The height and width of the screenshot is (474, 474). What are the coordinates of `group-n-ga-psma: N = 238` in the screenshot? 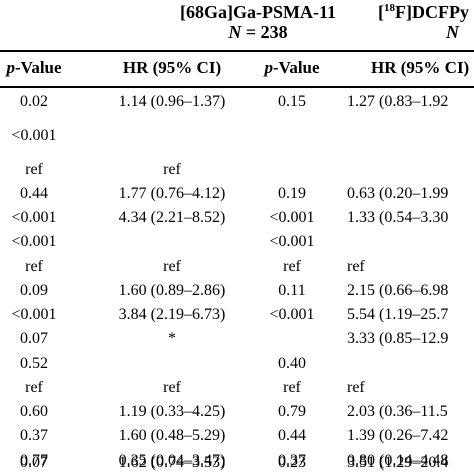 It's located at (258, 32).